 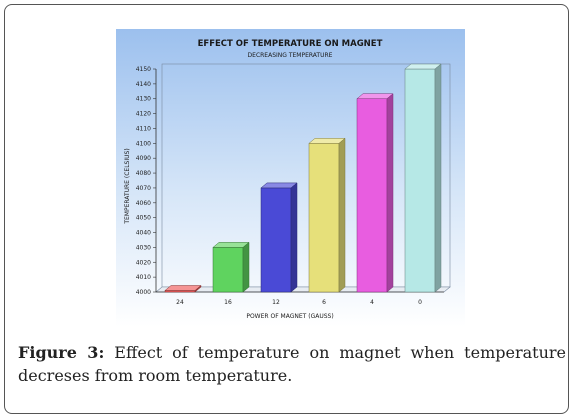 I want to click on y-tick-label: 4050, so click(x=143, y=218).